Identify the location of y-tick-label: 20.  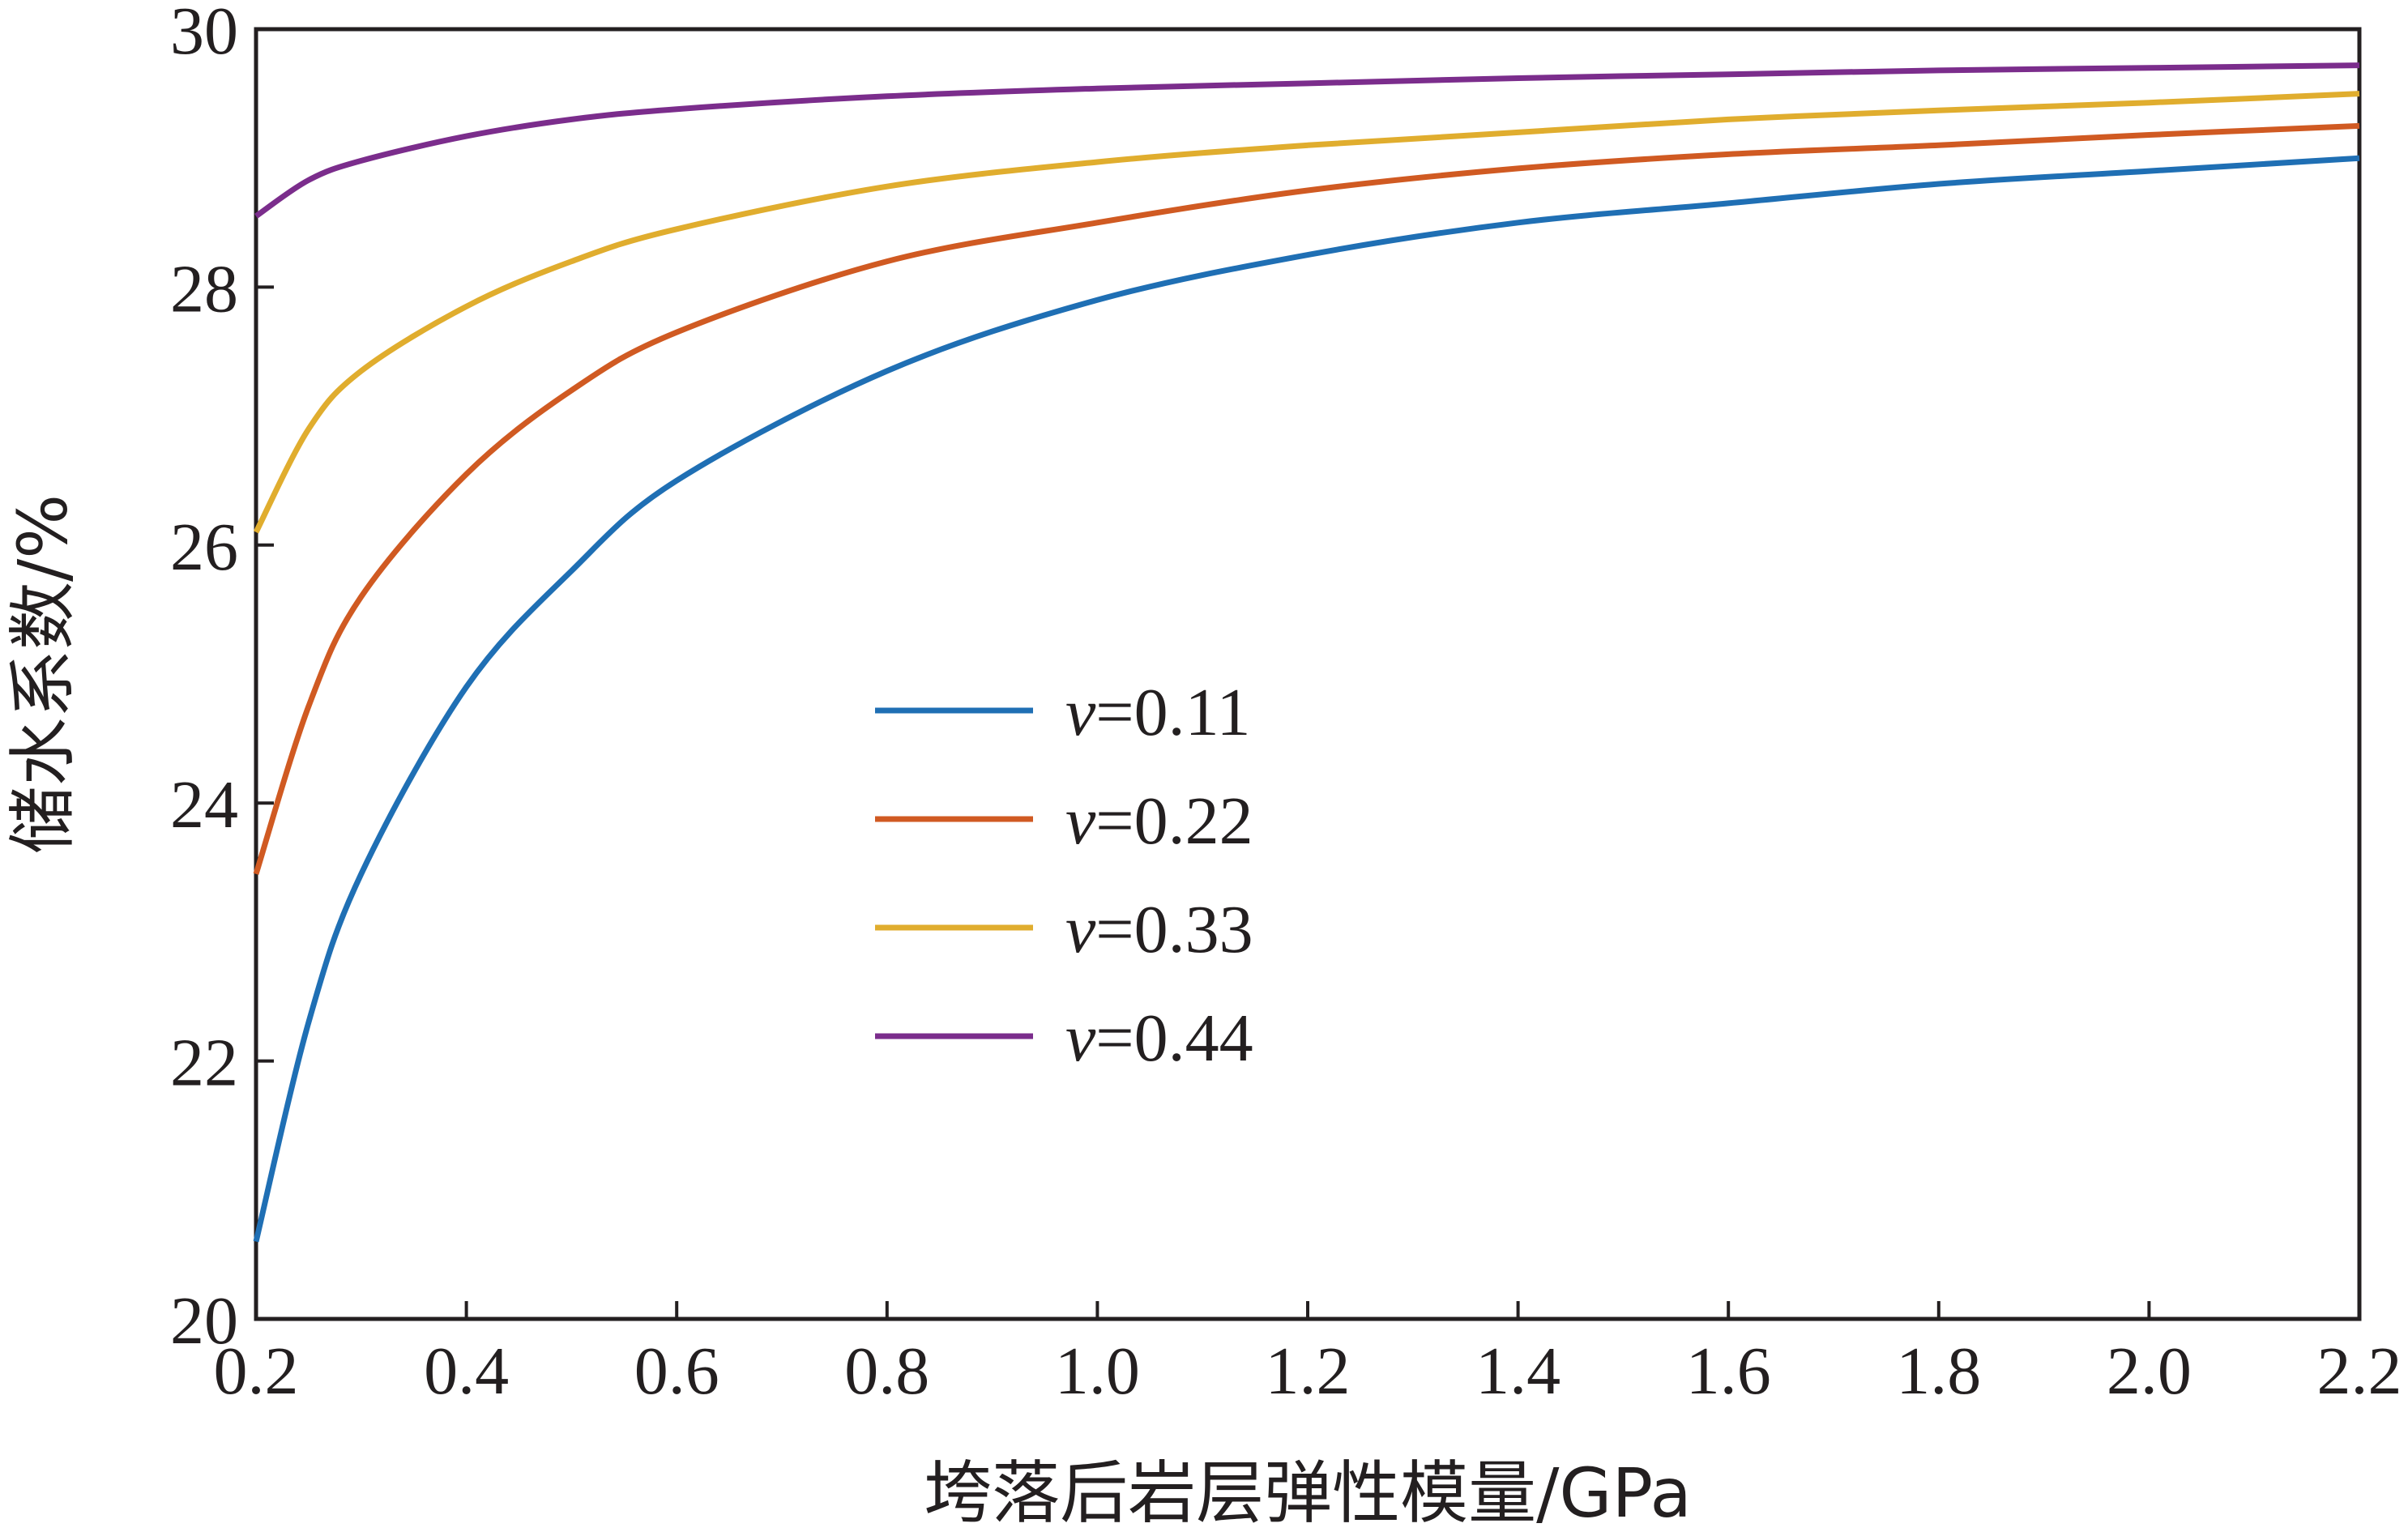
(204, 1321).